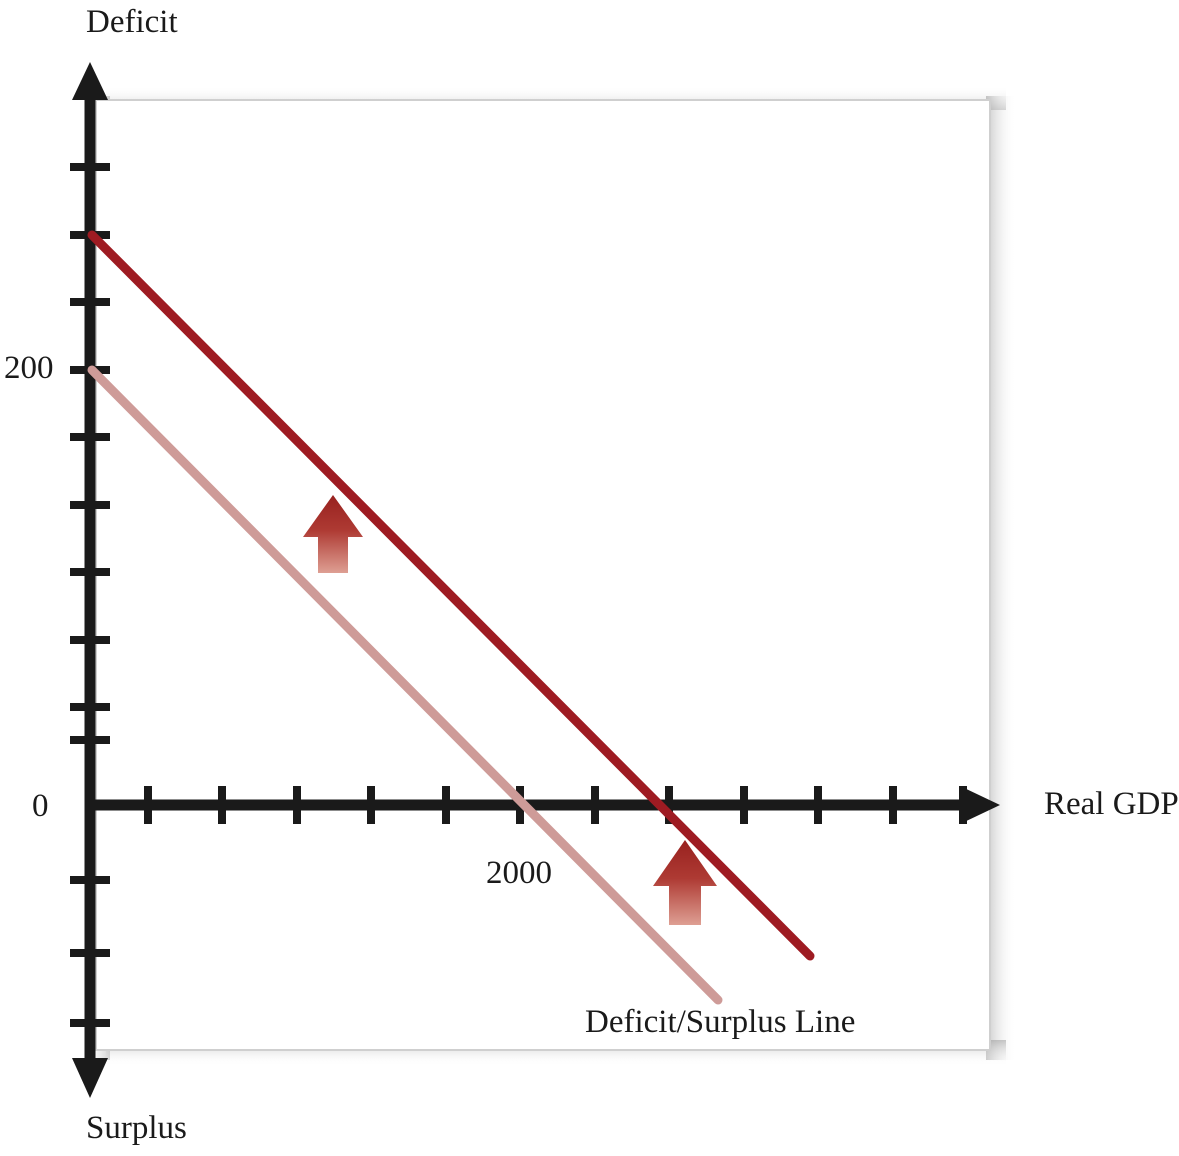  I want to click on x-axis-label: Real GDP, so click(1111, 804).